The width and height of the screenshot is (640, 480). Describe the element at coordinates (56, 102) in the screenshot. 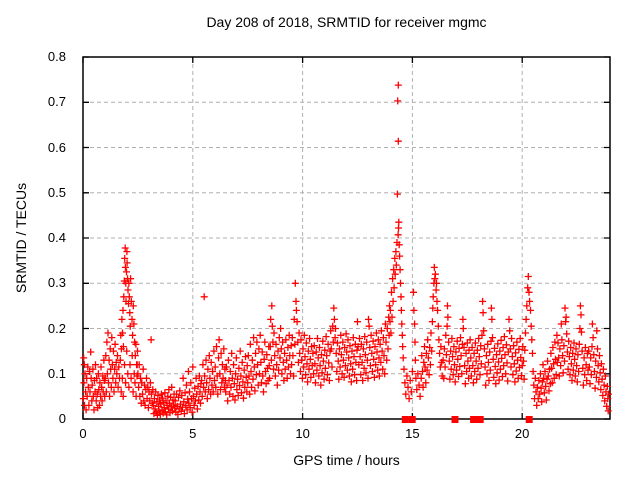

I see `y-tick-label: 0.7` at that location.